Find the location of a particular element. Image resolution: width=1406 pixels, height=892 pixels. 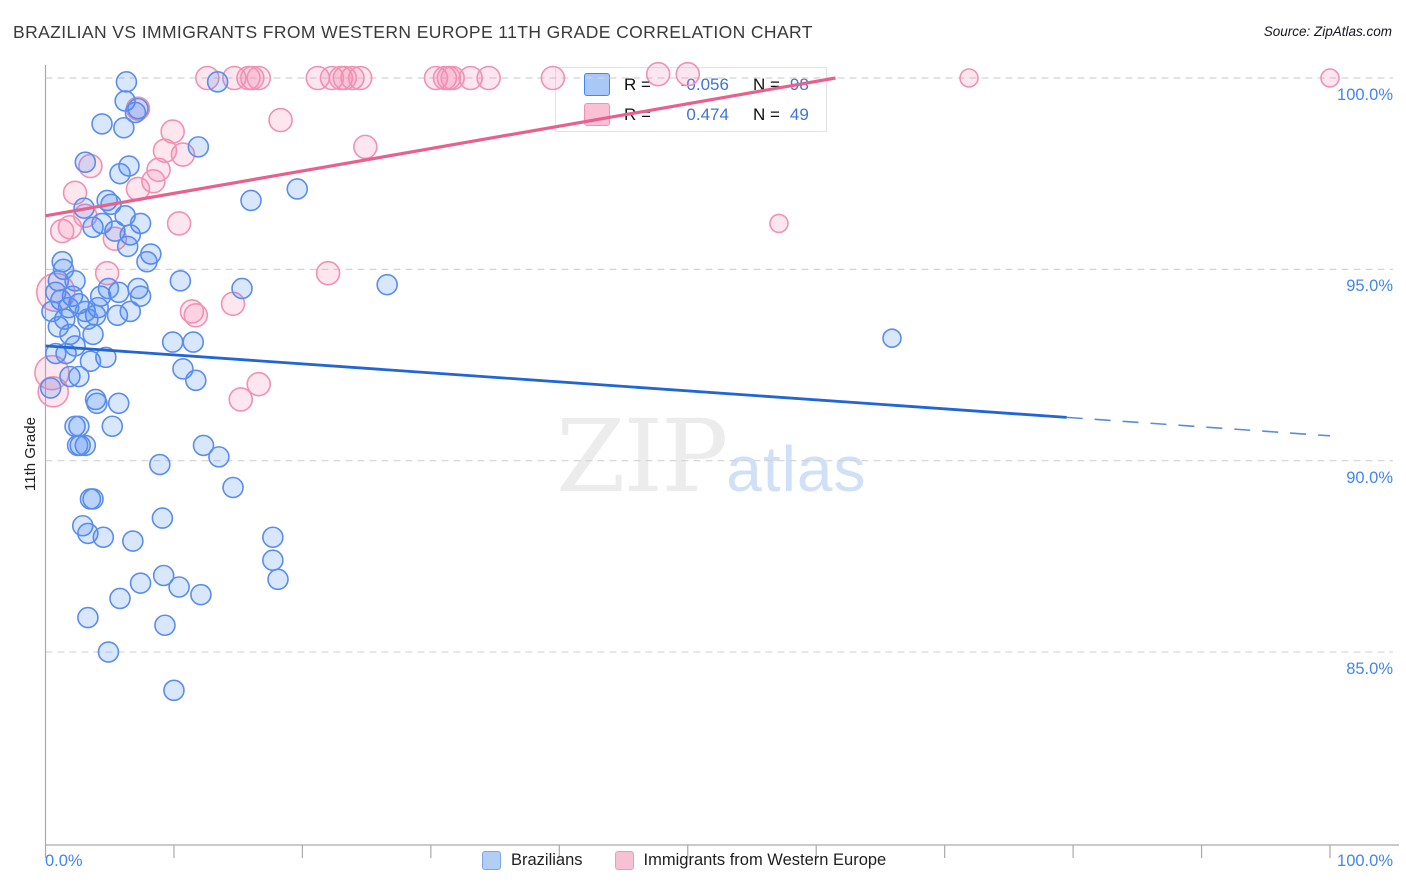

y-tick-label-100: 100.0% is located at coordinates (1365, 95).